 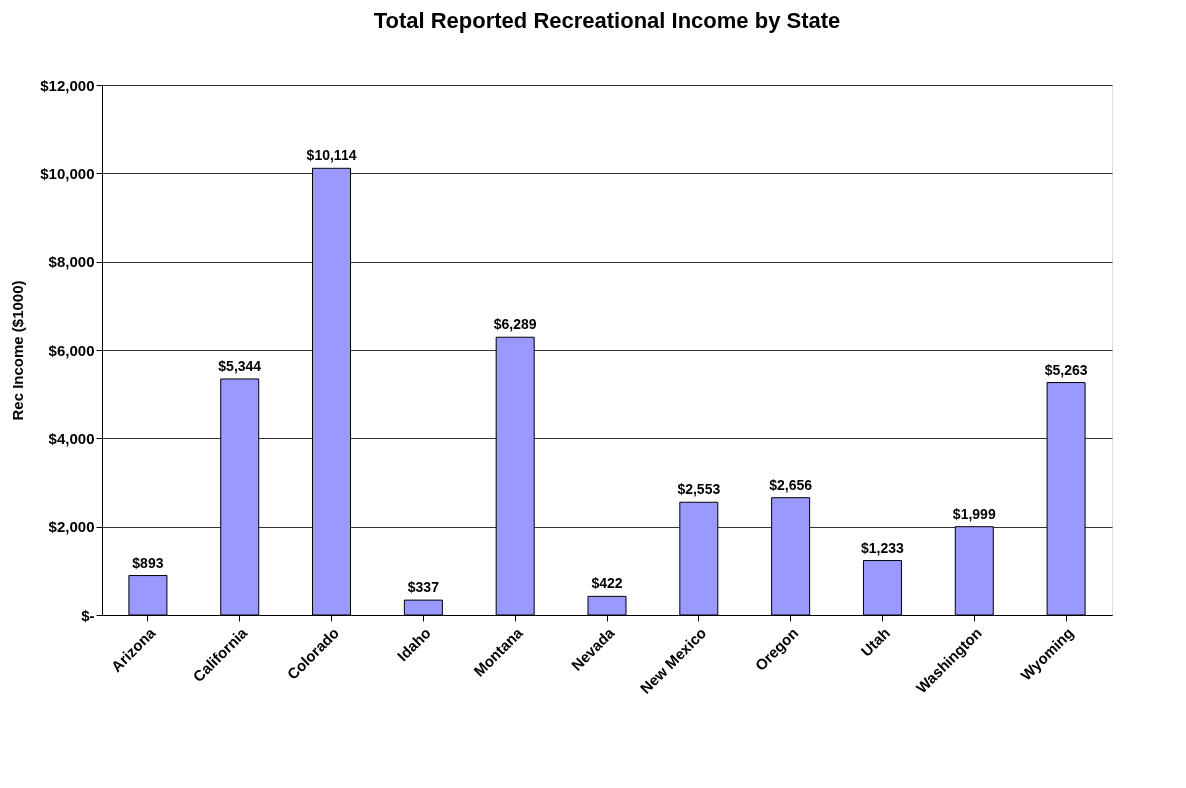 What do you see at coordinates (1066, 369) in the screenshot?
I see `data-label: $5,263` at bounding box center [1066, 369].